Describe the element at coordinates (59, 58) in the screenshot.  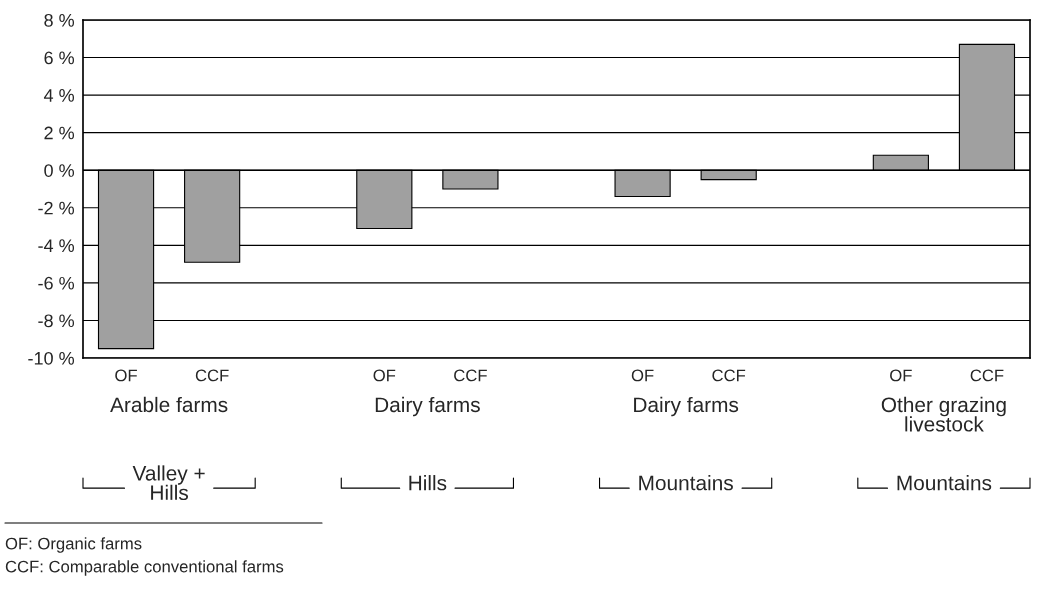
I see `y-tick-label: 6 %` at that location.